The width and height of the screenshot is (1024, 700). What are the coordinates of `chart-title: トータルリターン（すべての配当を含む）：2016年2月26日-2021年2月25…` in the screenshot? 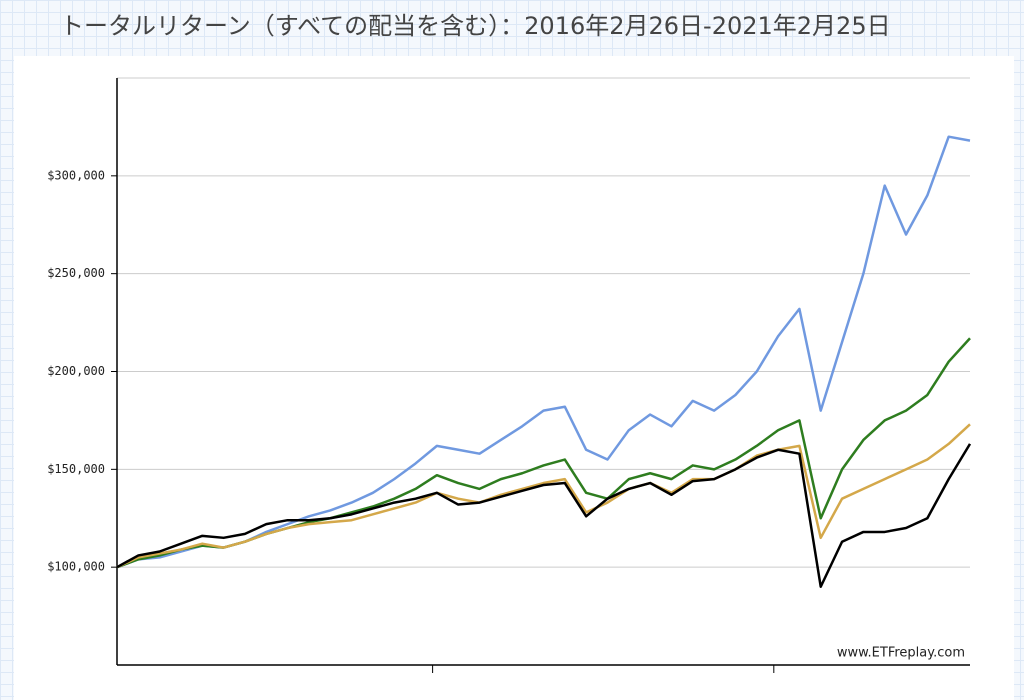 It's located at (475, 26).